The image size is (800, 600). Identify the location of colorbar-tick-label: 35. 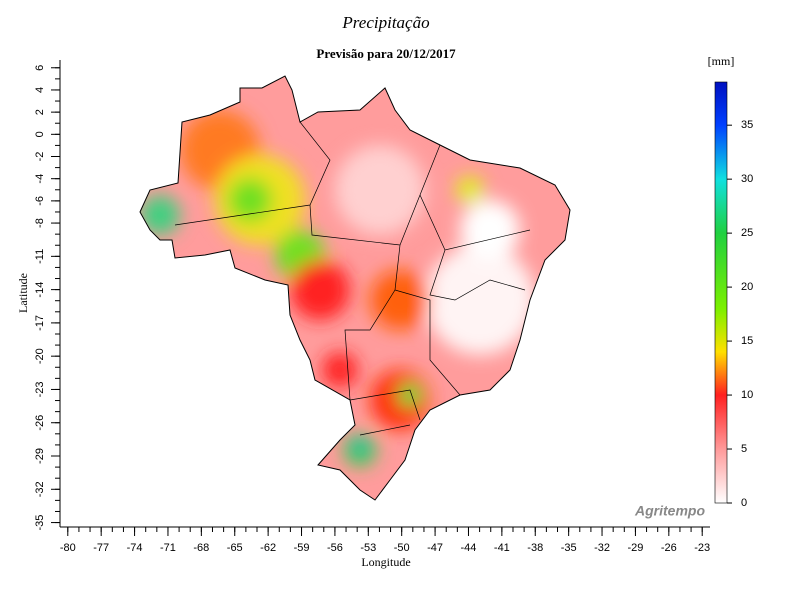
(747, 125).